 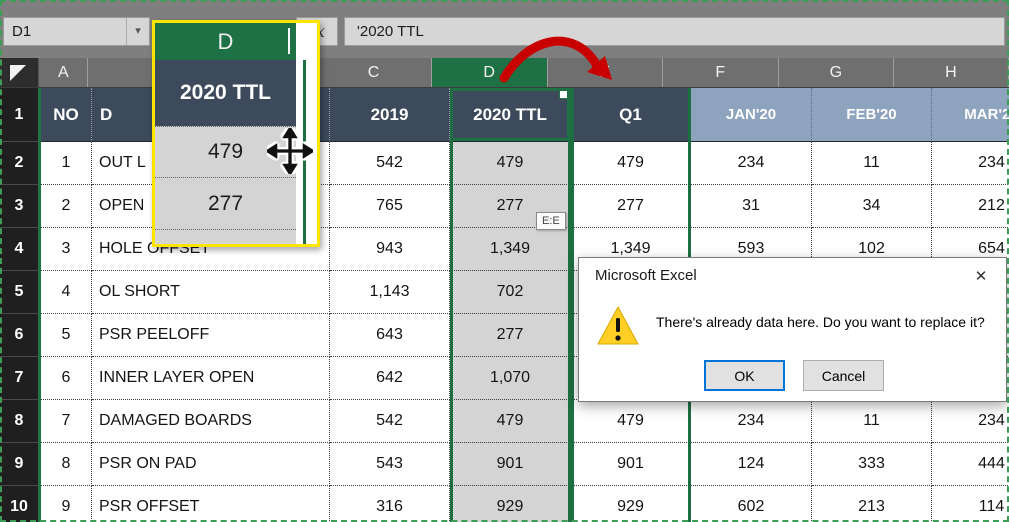 I want to click on name-box: D1 ▾, so click(x=76, y=31).